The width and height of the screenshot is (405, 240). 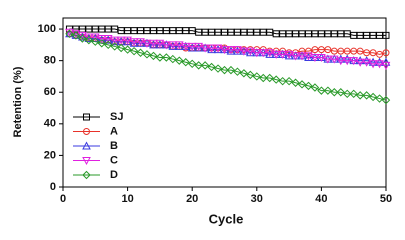 What do you see at coordinates (386, 199) in the screenshot?
I see `x-tick-label: 50` at bounding box center [386, 199].